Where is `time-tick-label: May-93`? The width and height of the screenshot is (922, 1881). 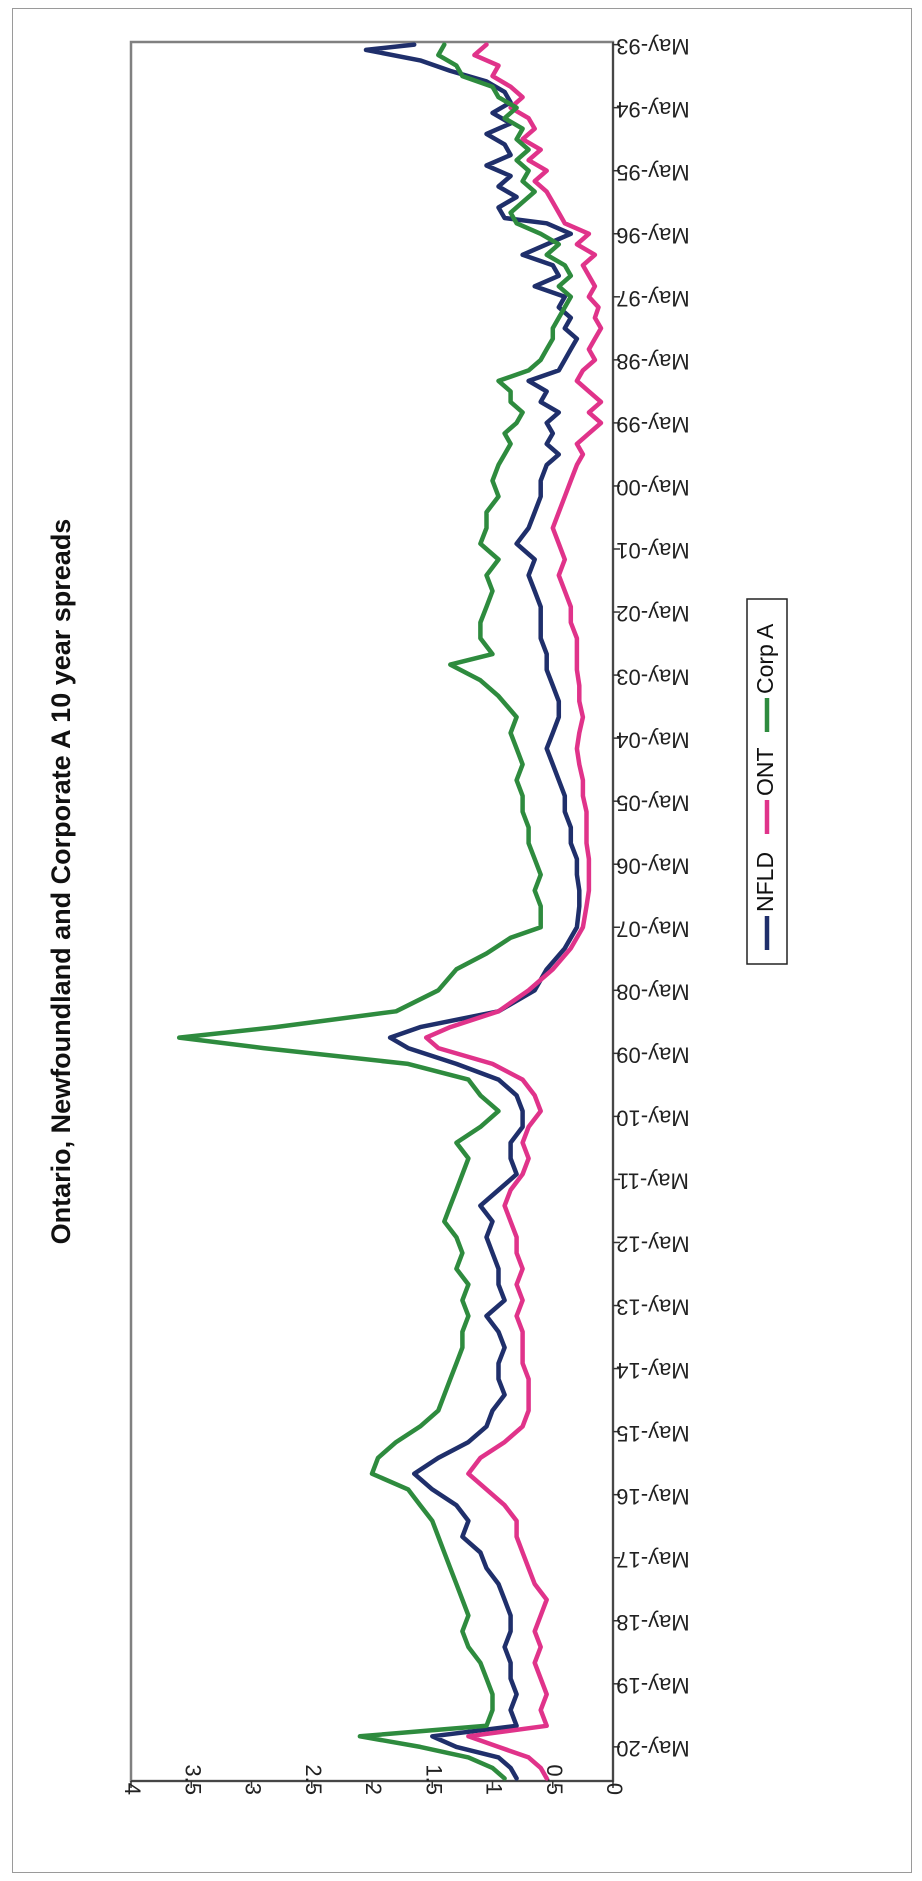 time-tick-label: May-93 is located at coordinates (652, 46).